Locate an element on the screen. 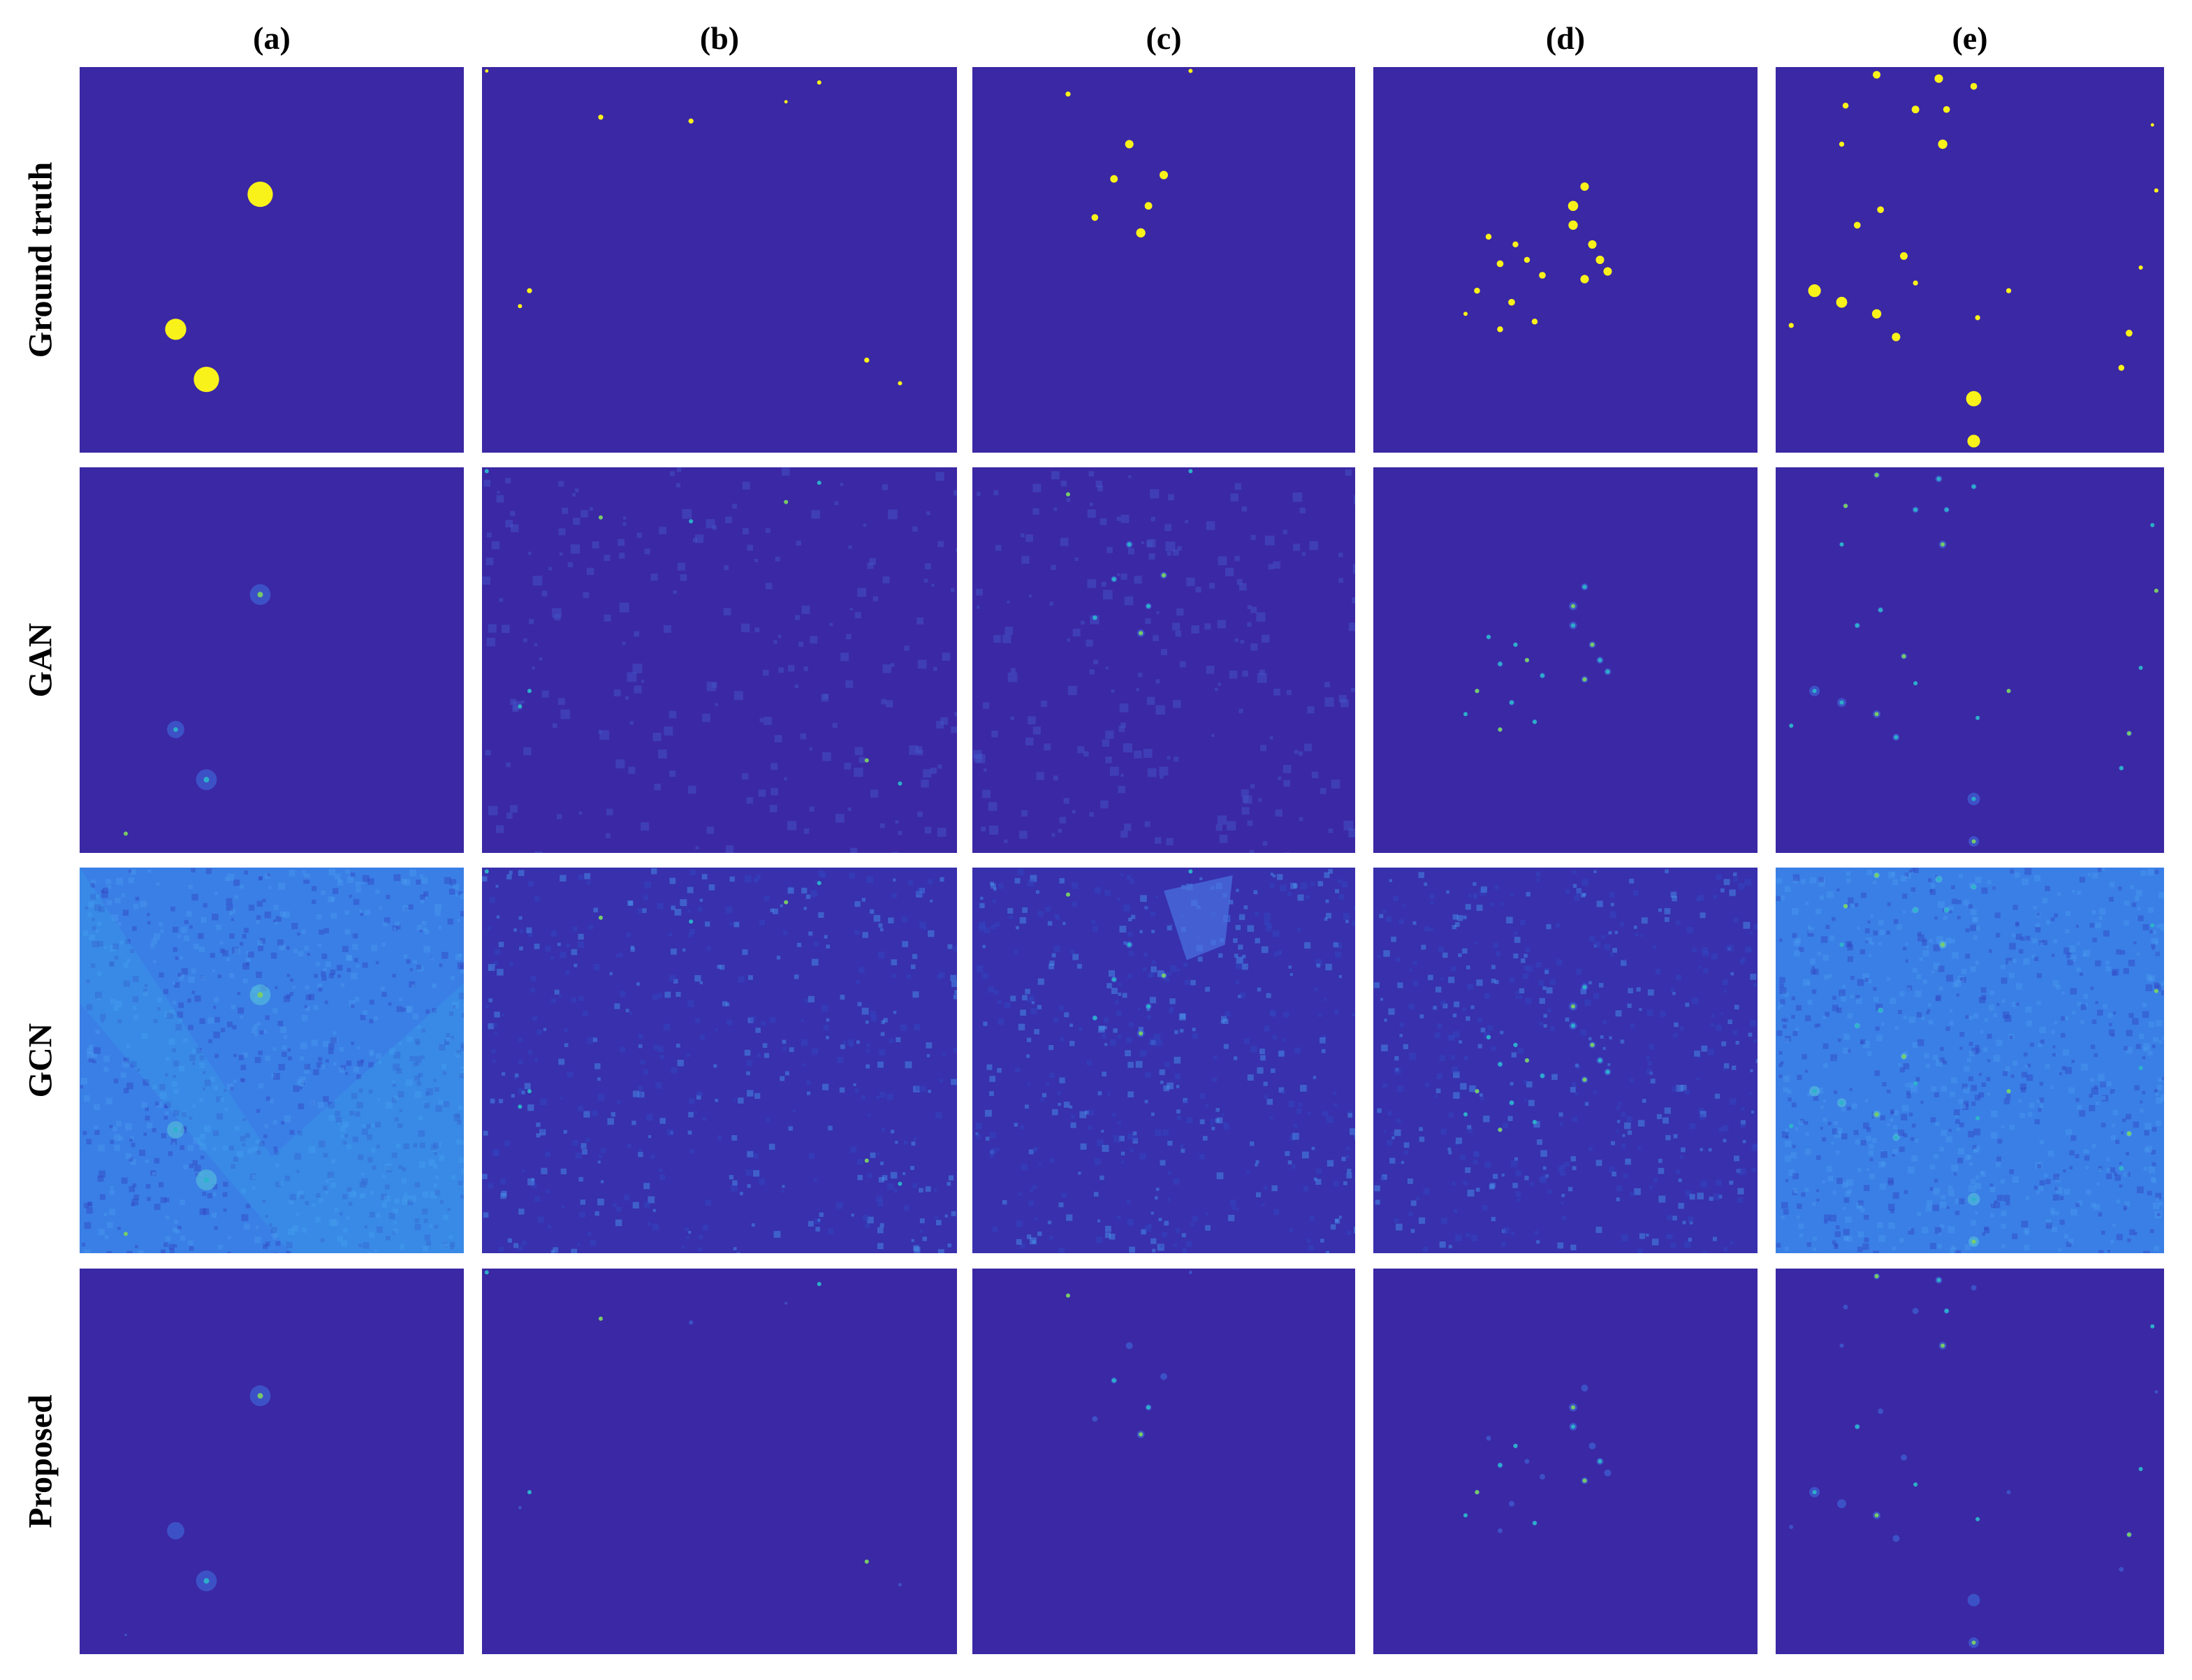 This screenshot has width=2192, height=1680. column-label-a: (a) is located at coordinates (272, 38).